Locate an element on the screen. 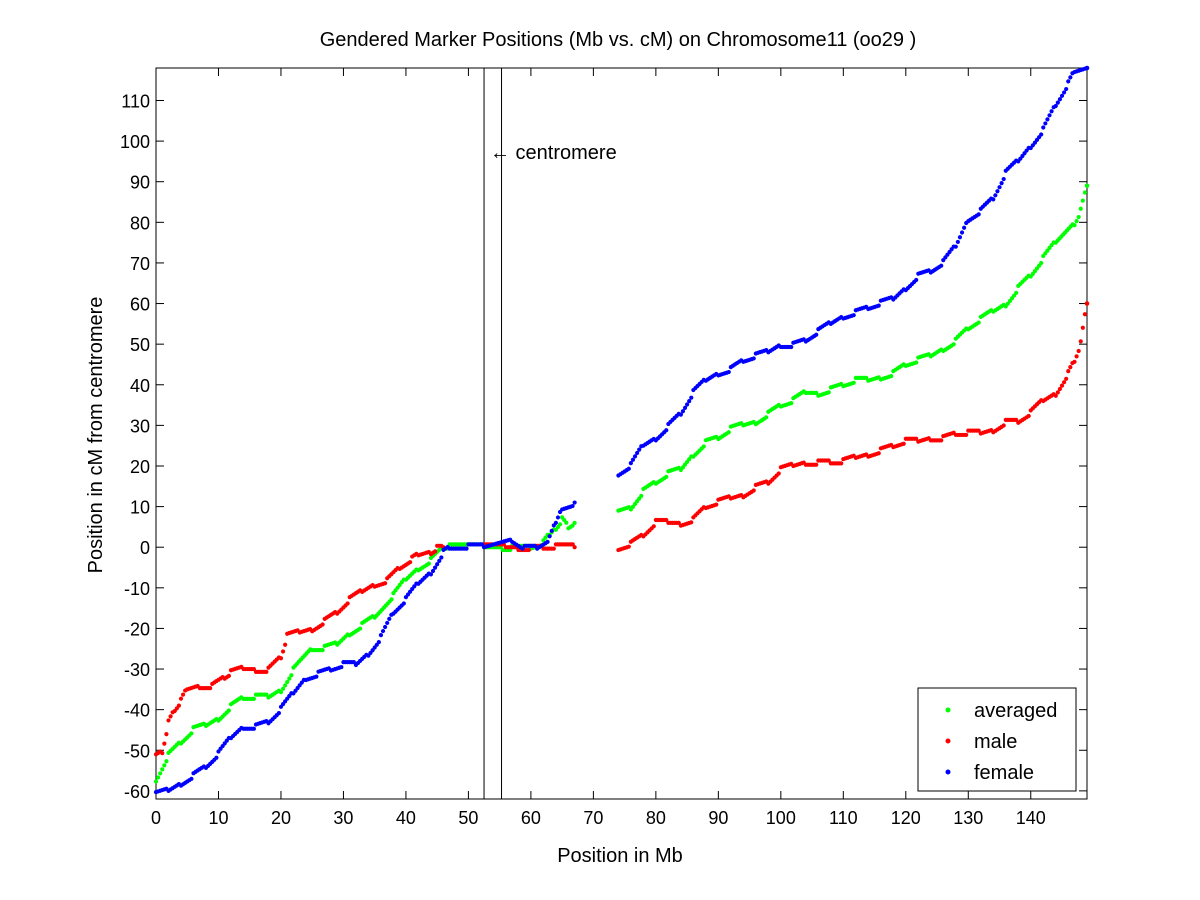 This screenshot has height=900, width=1200. x-tick-label: 20 is located at coordinates (281, 818).